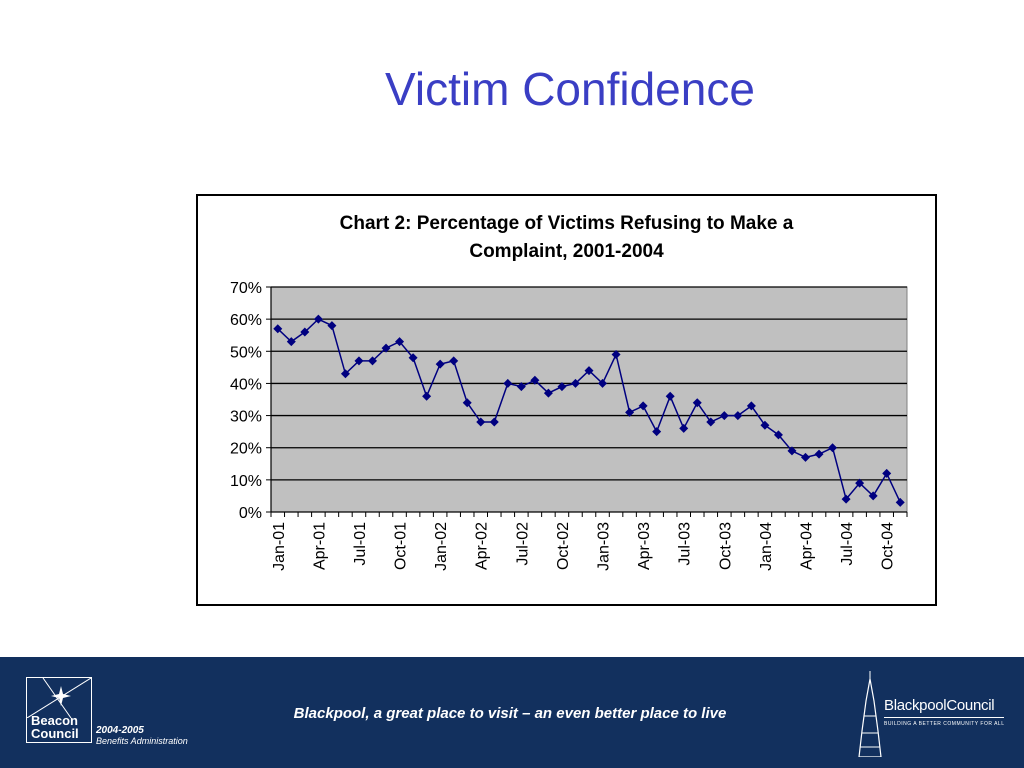 The image size is (1024, 768). I want to click on y-tick-label: 40%, so click(246, 384).